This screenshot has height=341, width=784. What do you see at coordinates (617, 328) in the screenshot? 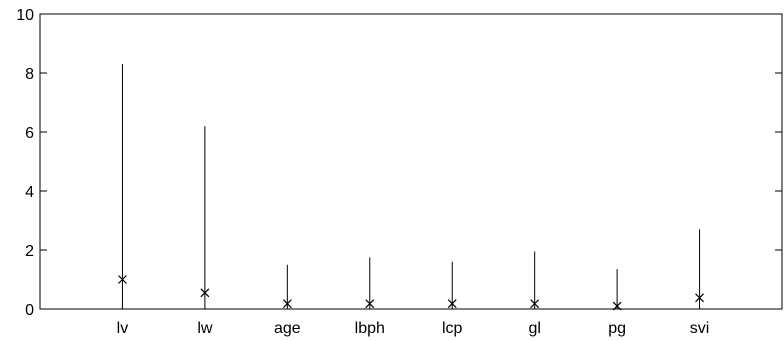
I see `x-tick-label: pg` at bounding box center [617, 328].